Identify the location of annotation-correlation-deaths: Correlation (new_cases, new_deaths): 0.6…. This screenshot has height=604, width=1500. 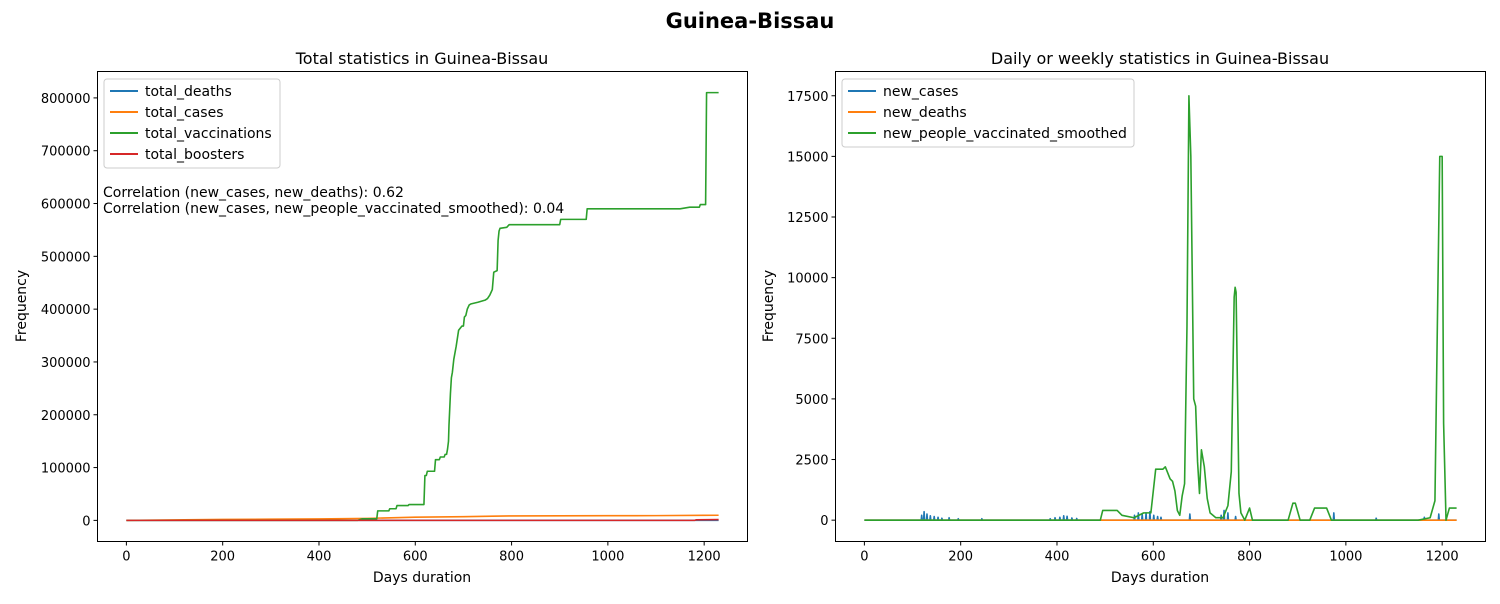
(253, 193).